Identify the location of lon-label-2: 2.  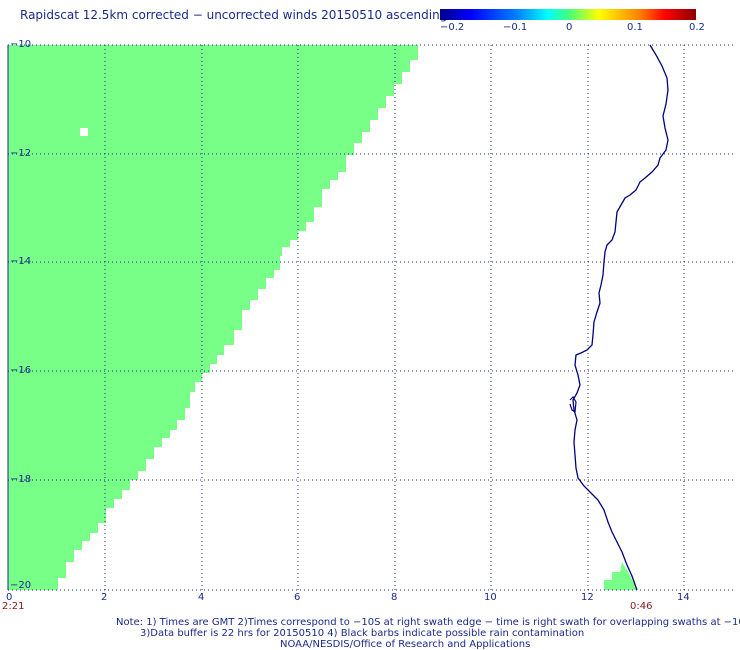
(104, 597).